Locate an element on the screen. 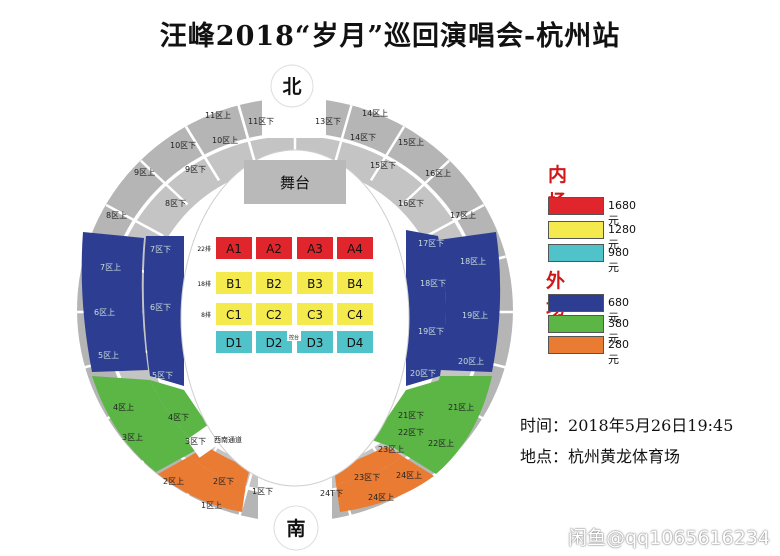 The width and height of the screenshot is (780, 556). label-23-dn: 23区下 is located at coordinates (367, 477).